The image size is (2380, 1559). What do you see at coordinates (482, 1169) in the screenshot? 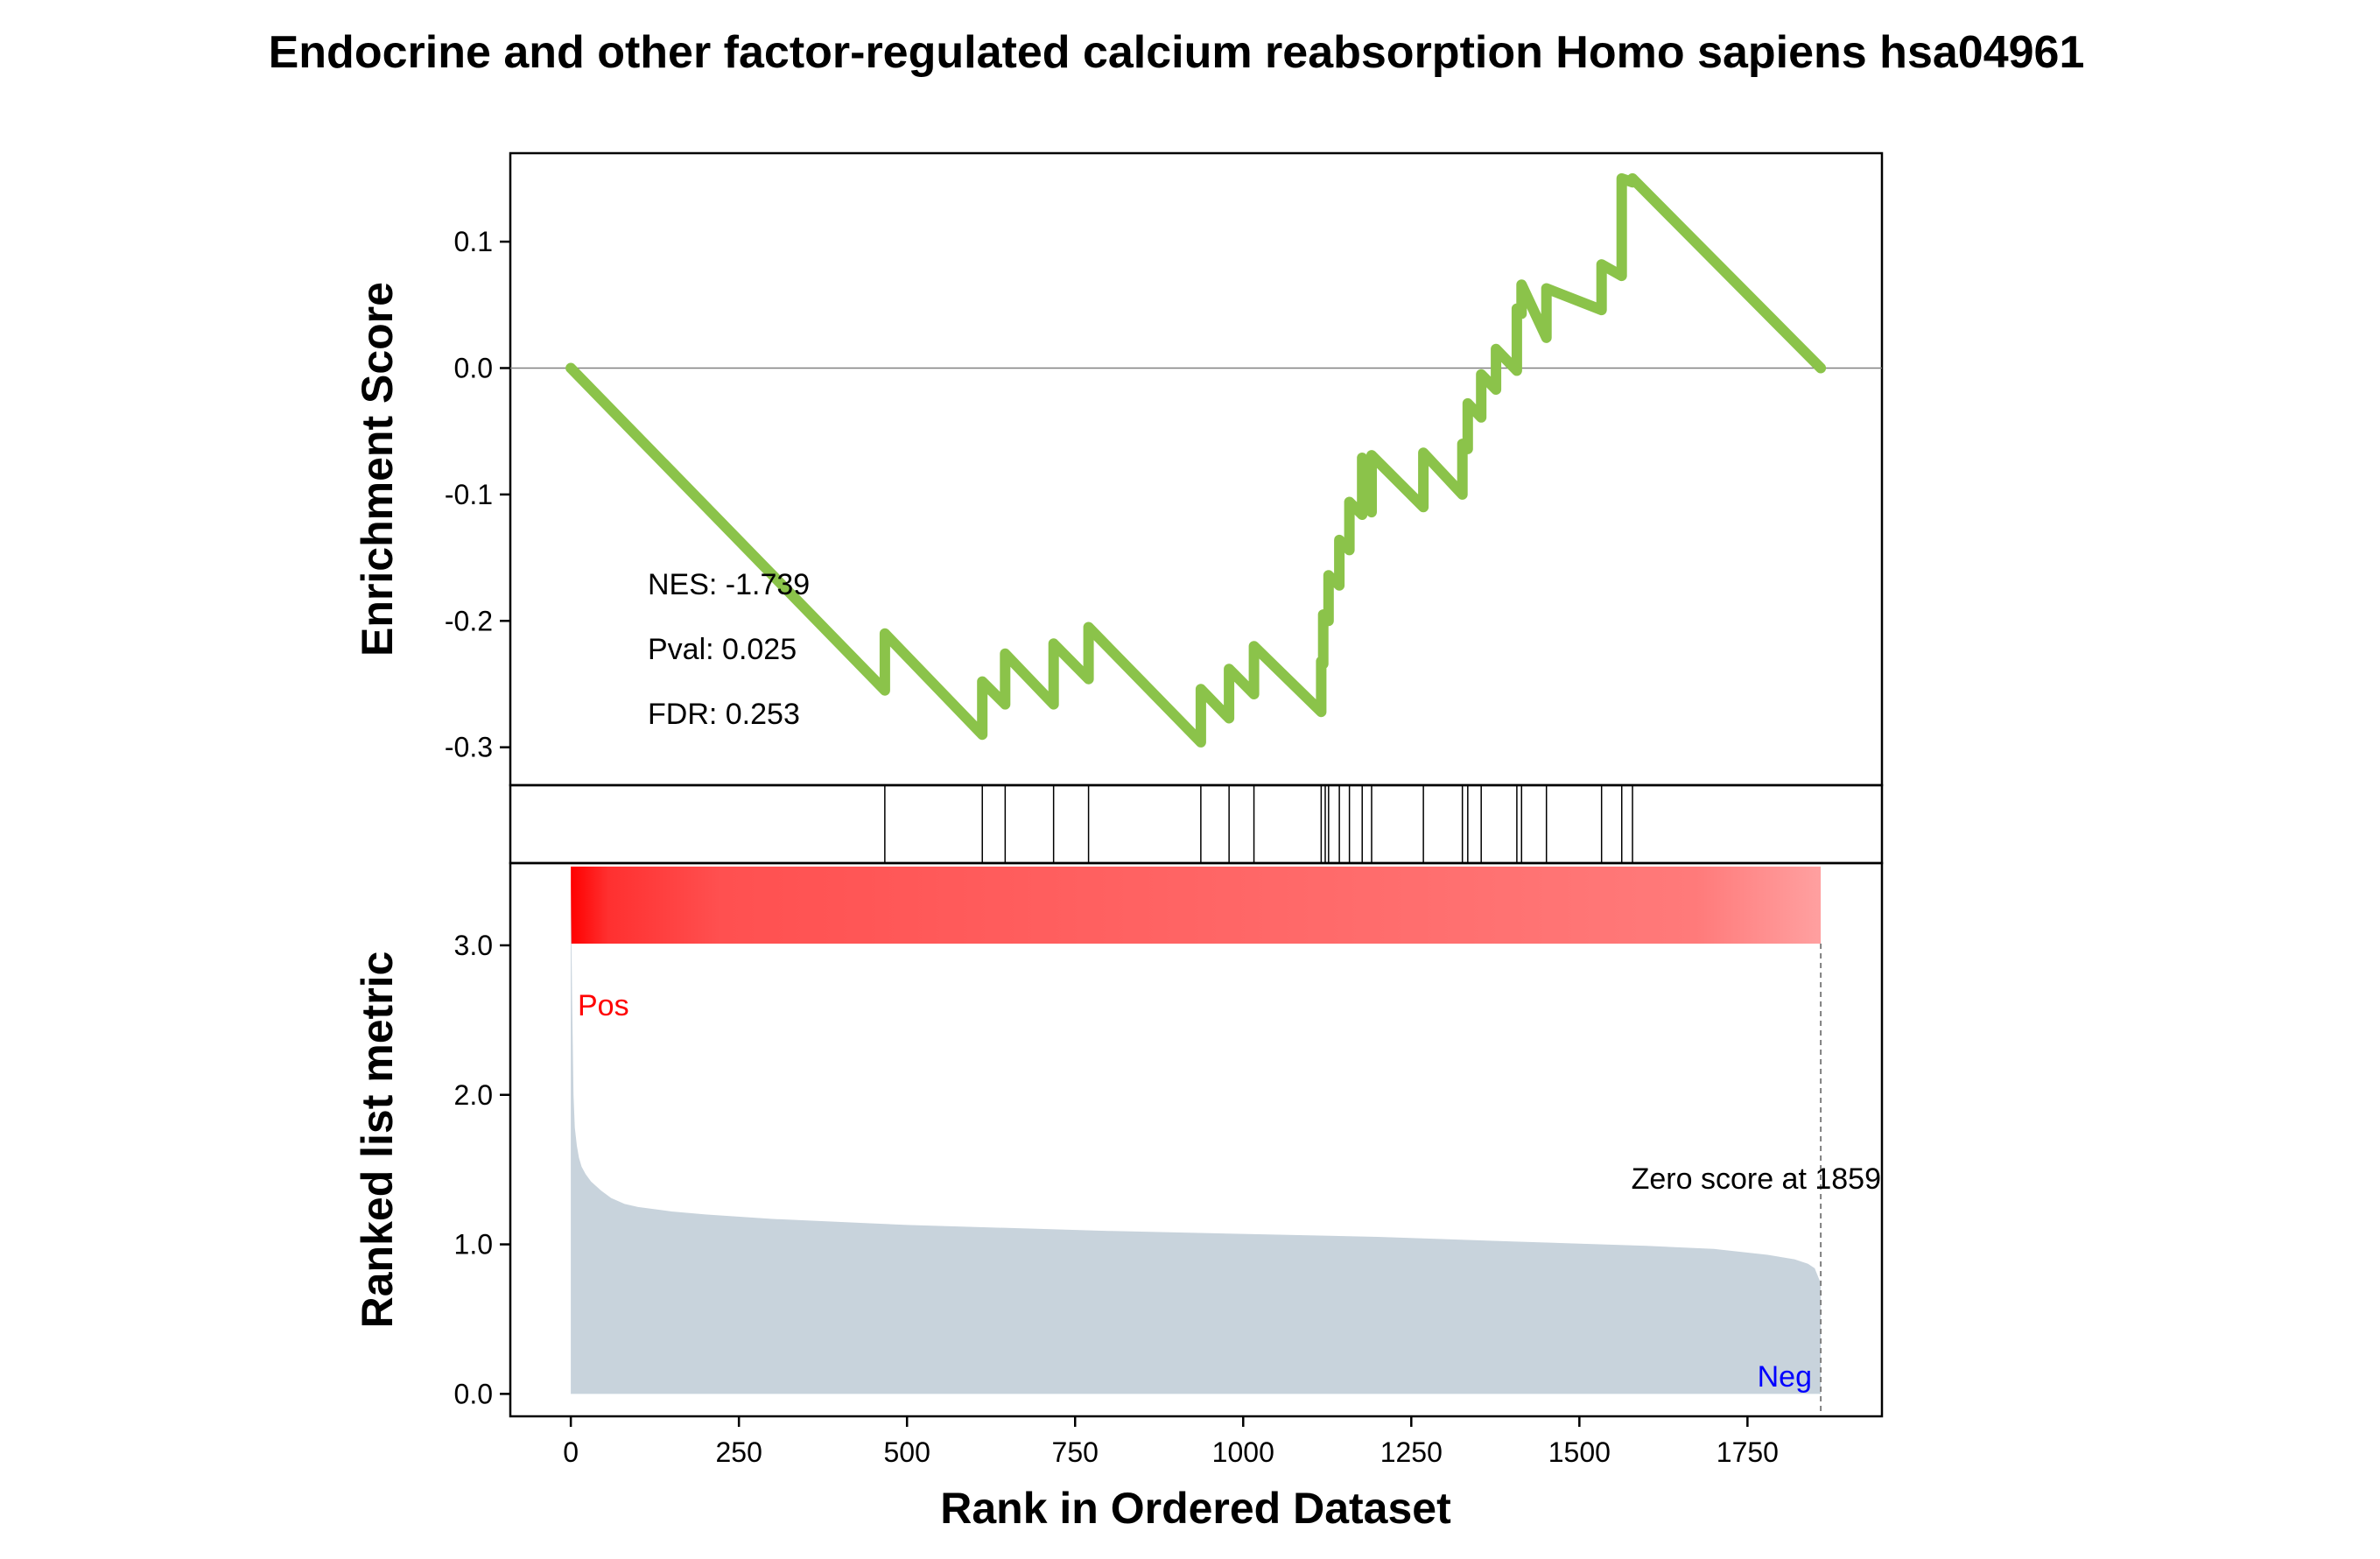
I see `ranked-y-ticks: 0.0 1.0 2.0 3.0` at bounding box center [482, 1169].